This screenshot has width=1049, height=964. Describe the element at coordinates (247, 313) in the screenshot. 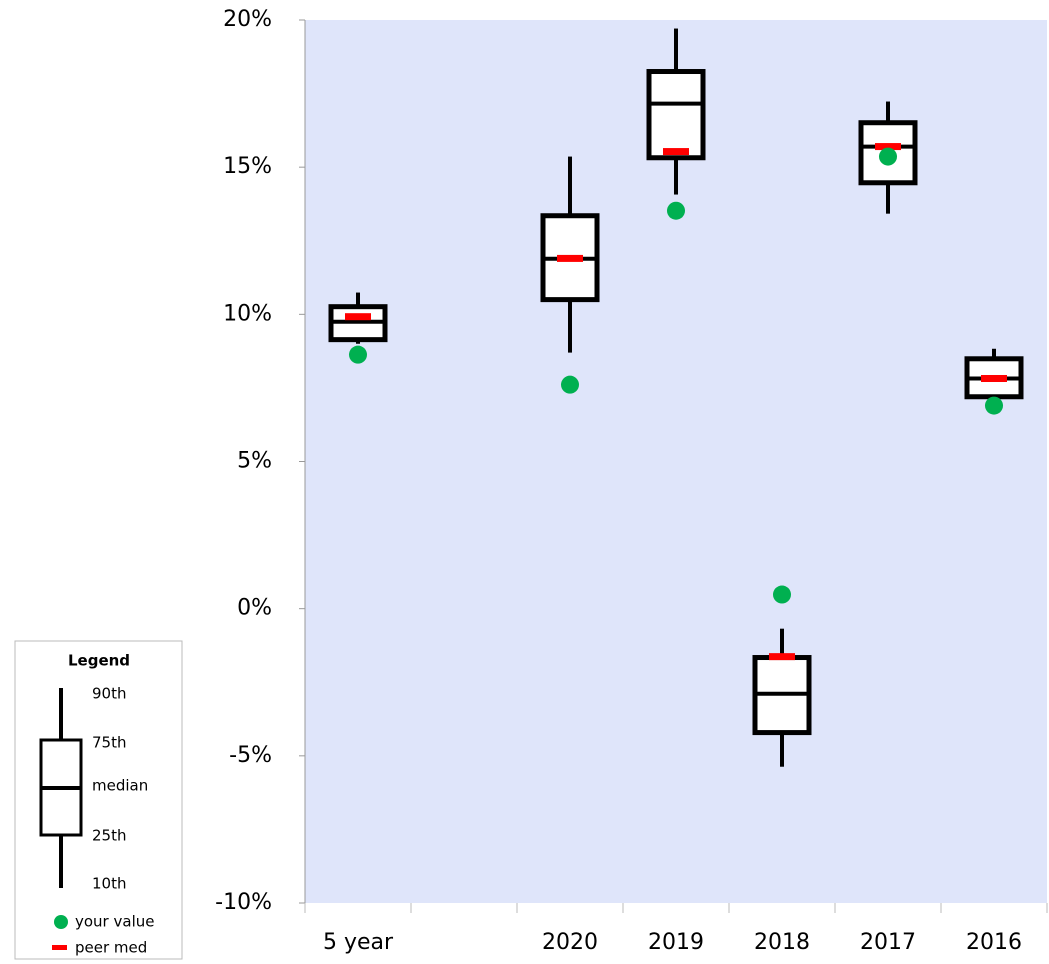

I see `y-tick-label: 10%` at that location.